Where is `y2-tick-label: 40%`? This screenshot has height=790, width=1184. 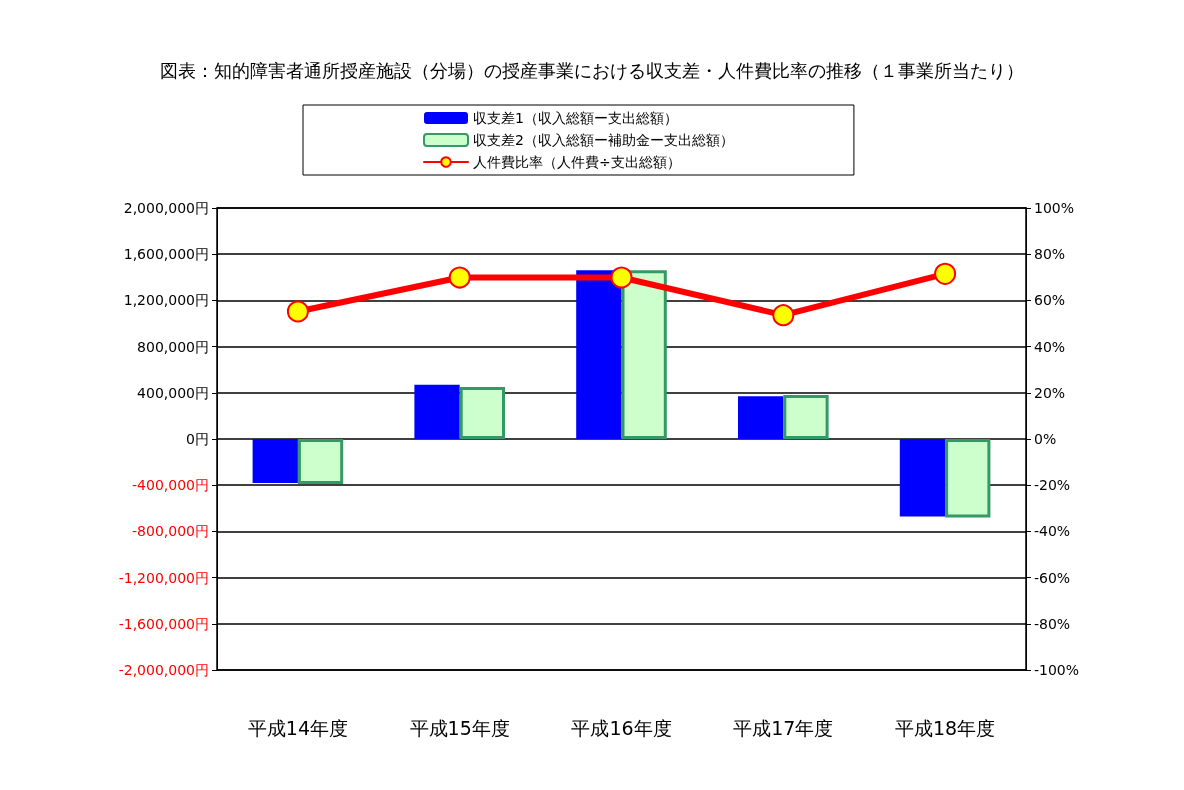
y2-tick-label: 40% is located at coordinates (1050, 346).